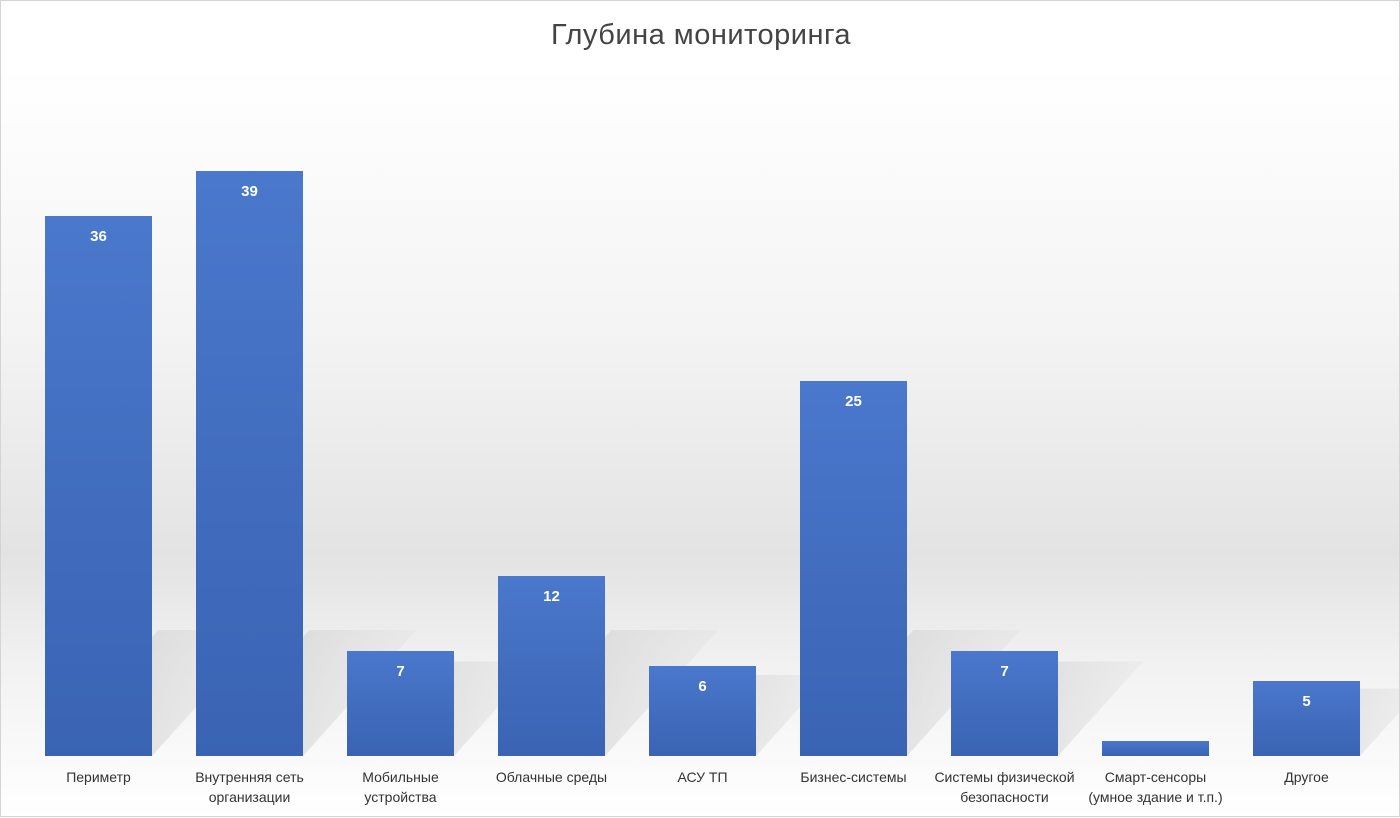 This screenshot has height=818, width=1400. Describe the element at coordinates (250, 797) in the screenshot. I see `category-label-line: организации` at that location.